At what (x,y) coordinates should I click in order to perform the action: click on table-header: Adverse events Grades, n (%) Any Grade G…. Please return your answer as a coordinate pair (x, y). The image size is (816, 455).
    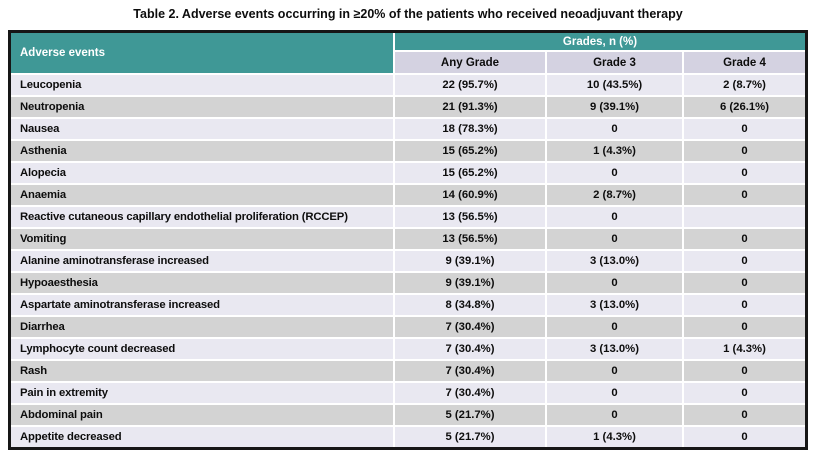
    Looking at the image, I should click on (408, 53).